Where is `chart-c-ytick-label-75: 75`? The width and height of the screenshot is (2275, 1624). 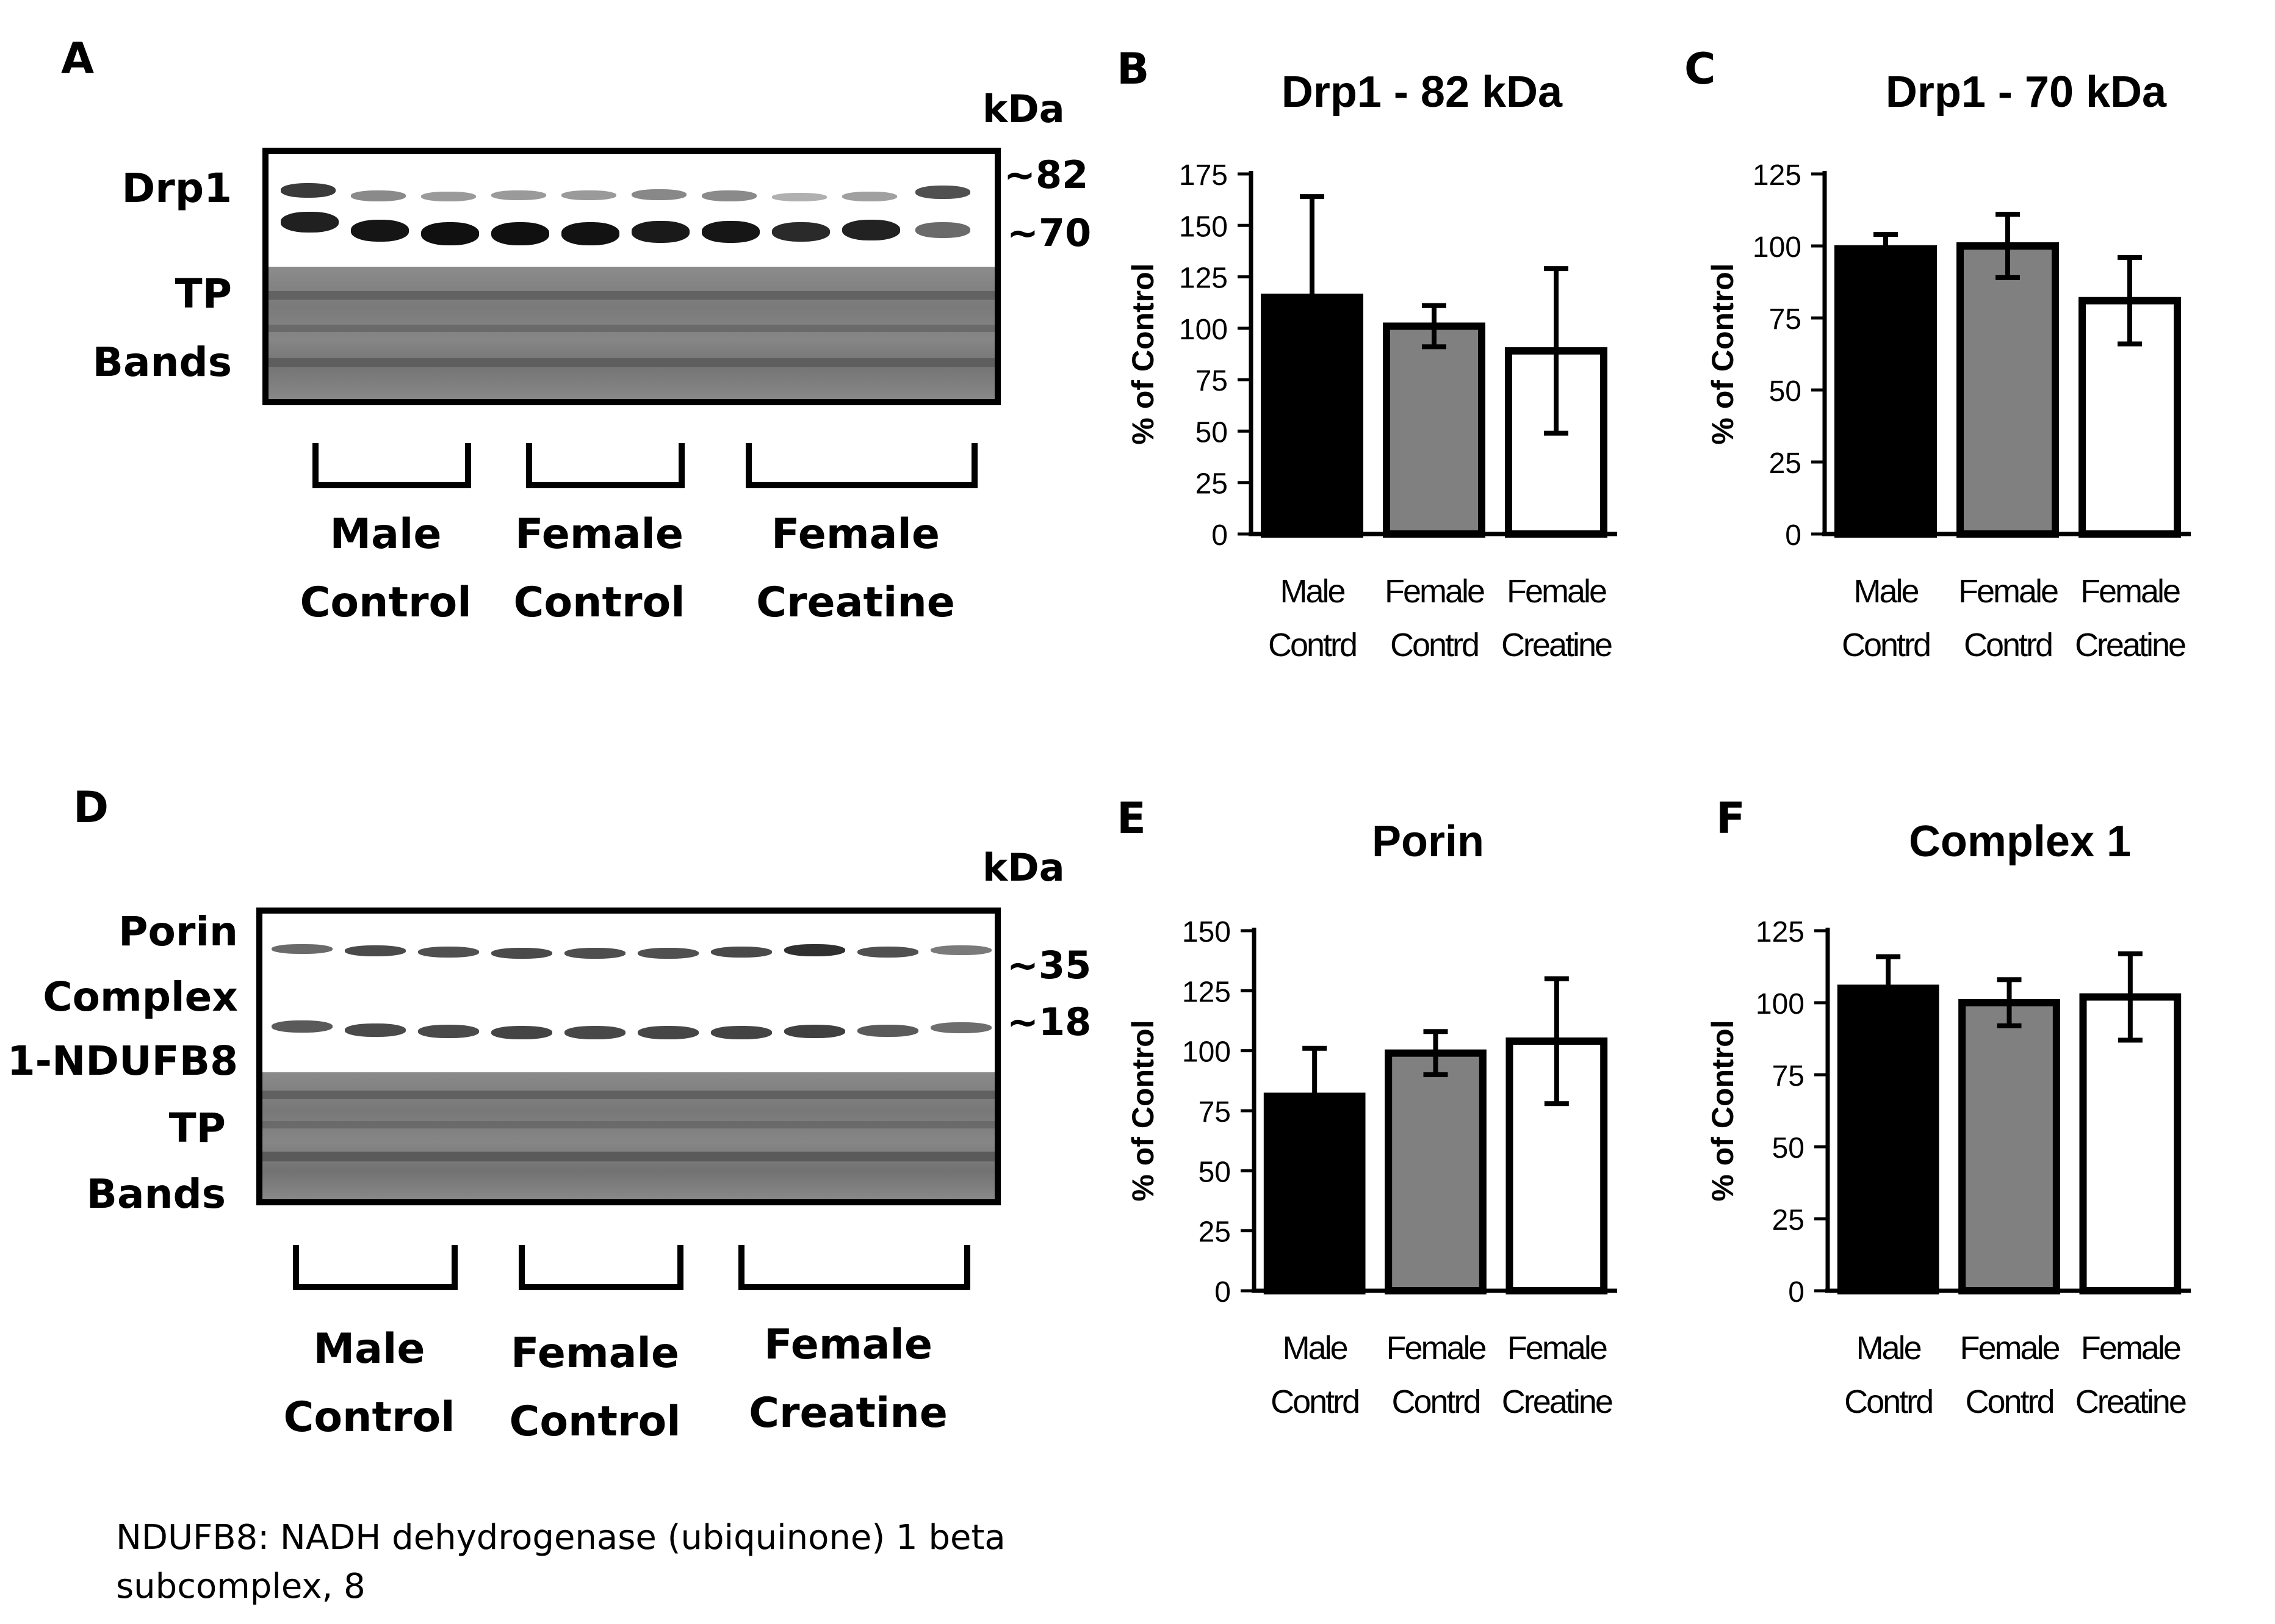 chart-c-ytick-label-75: 75 is located at coordinates (1785, 319).